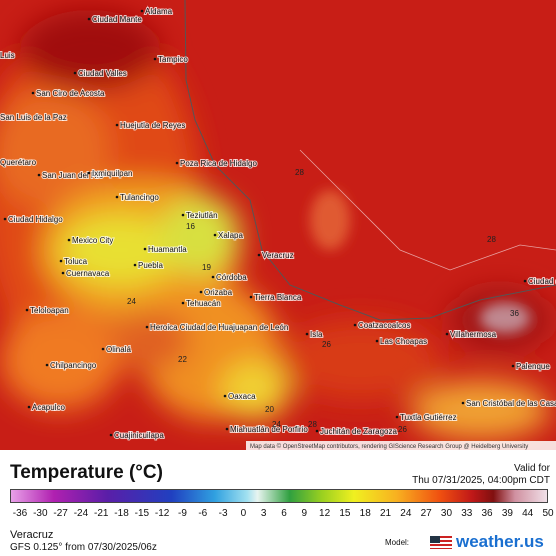 This screenshot has height=556, width=556. Describe the element at coordinates (152, 125) in the screenshot. I see `city-label: Huejutla de Reyes` at that location.